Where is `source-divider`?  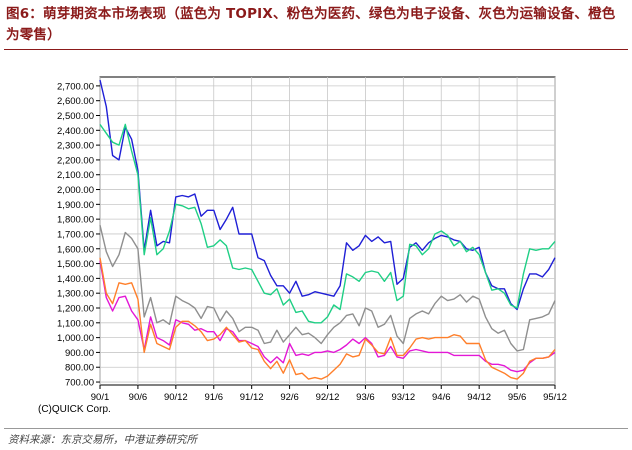 source-divider is located at coordinates (316, 428).